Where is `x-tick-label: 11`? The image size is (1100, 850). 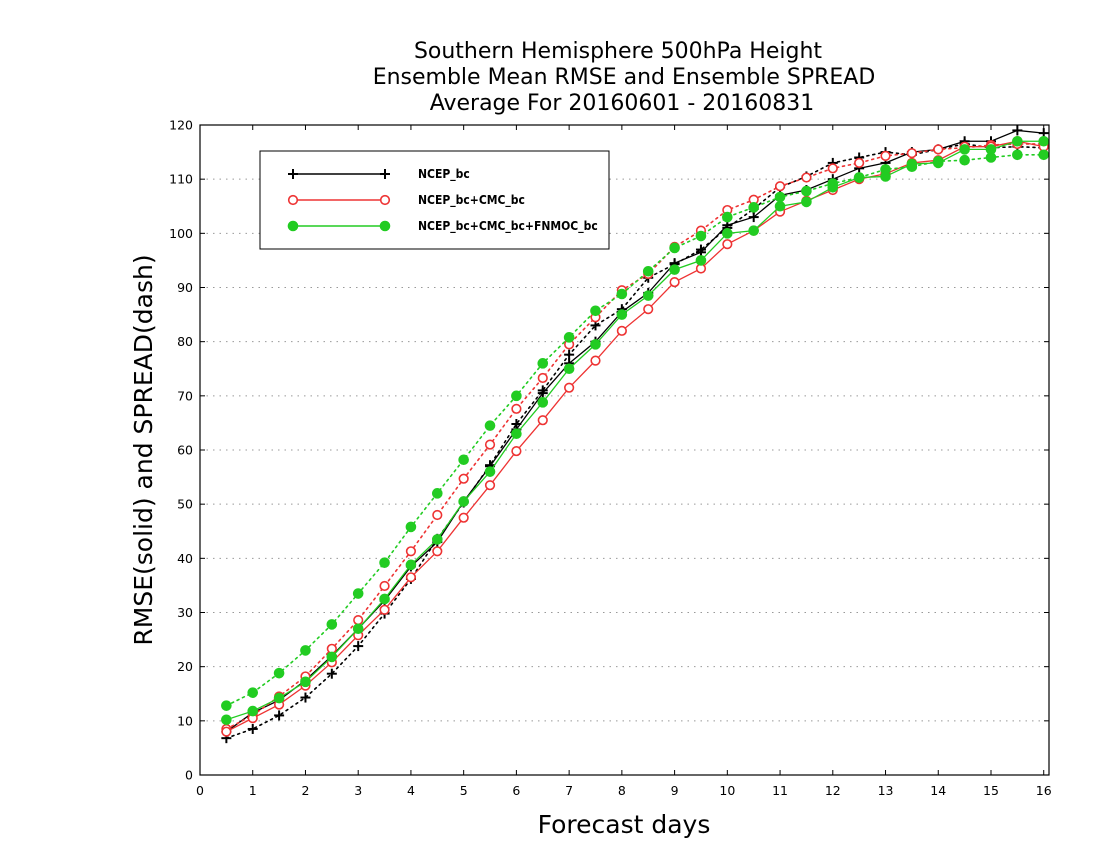
x-tick-label: 11 is located at coordinates (780, 790).